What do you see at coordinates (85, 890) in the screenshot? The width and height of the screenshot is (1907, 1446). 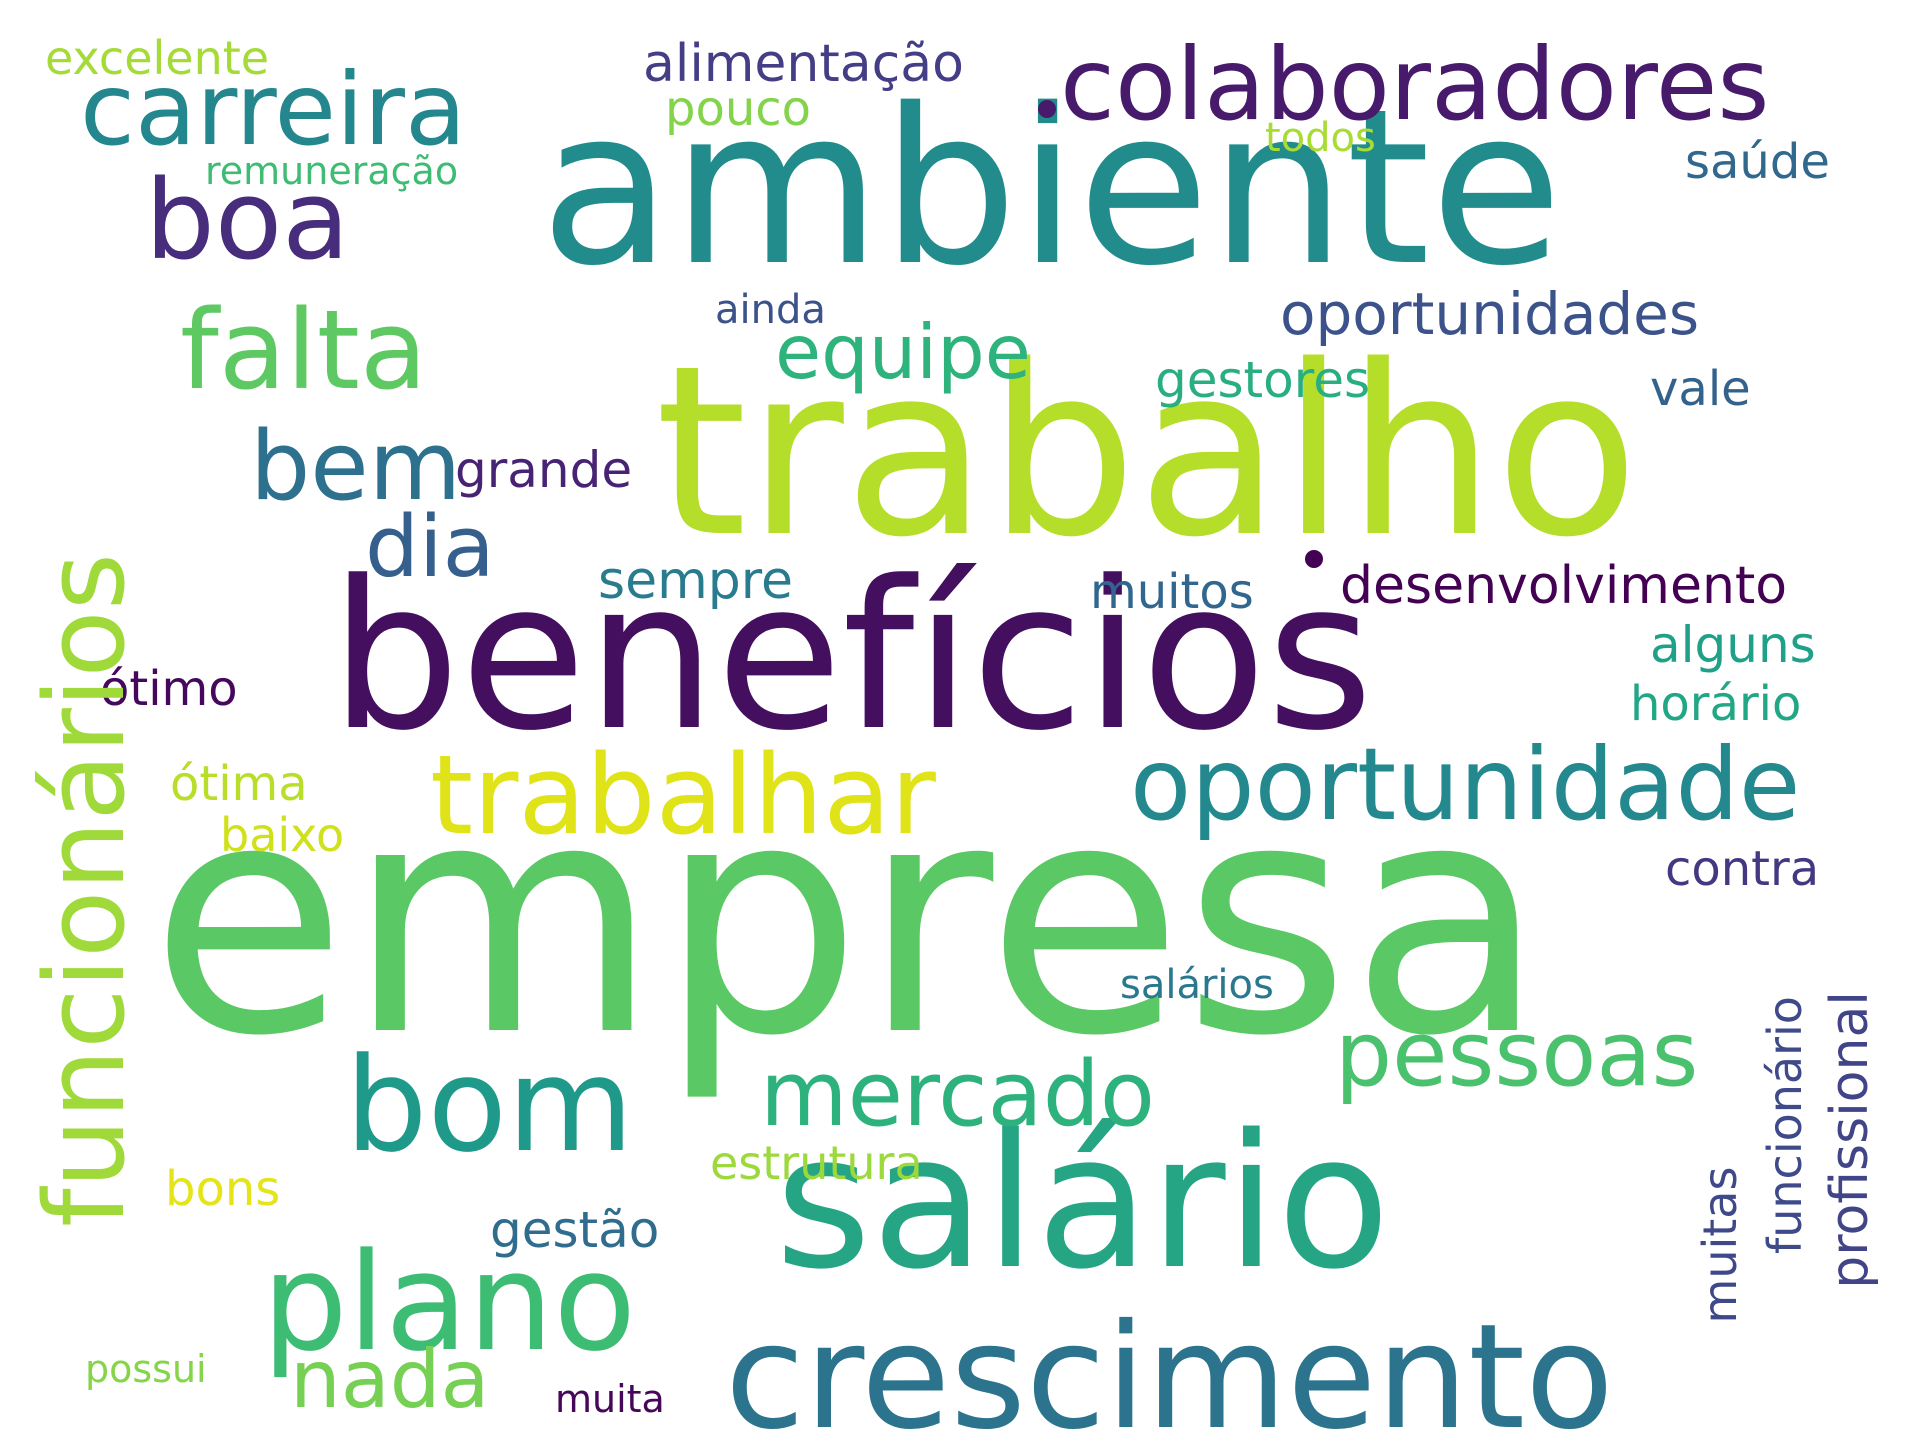 I see `word-funcionarios: funcionários` at bounding box center [85, 890].